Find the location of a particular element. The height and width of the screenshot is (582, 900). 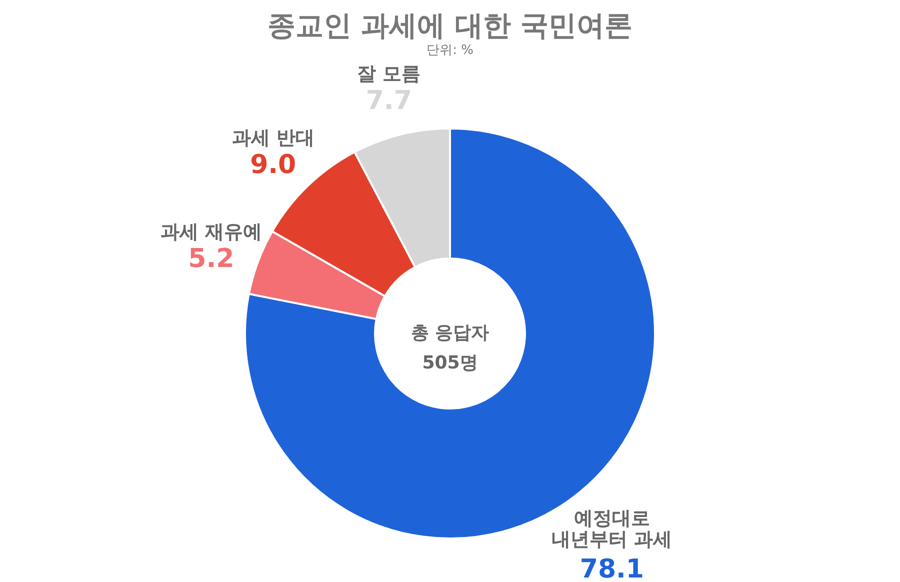

slice-label: 과세 반대 is located at coordinates (273, 137).